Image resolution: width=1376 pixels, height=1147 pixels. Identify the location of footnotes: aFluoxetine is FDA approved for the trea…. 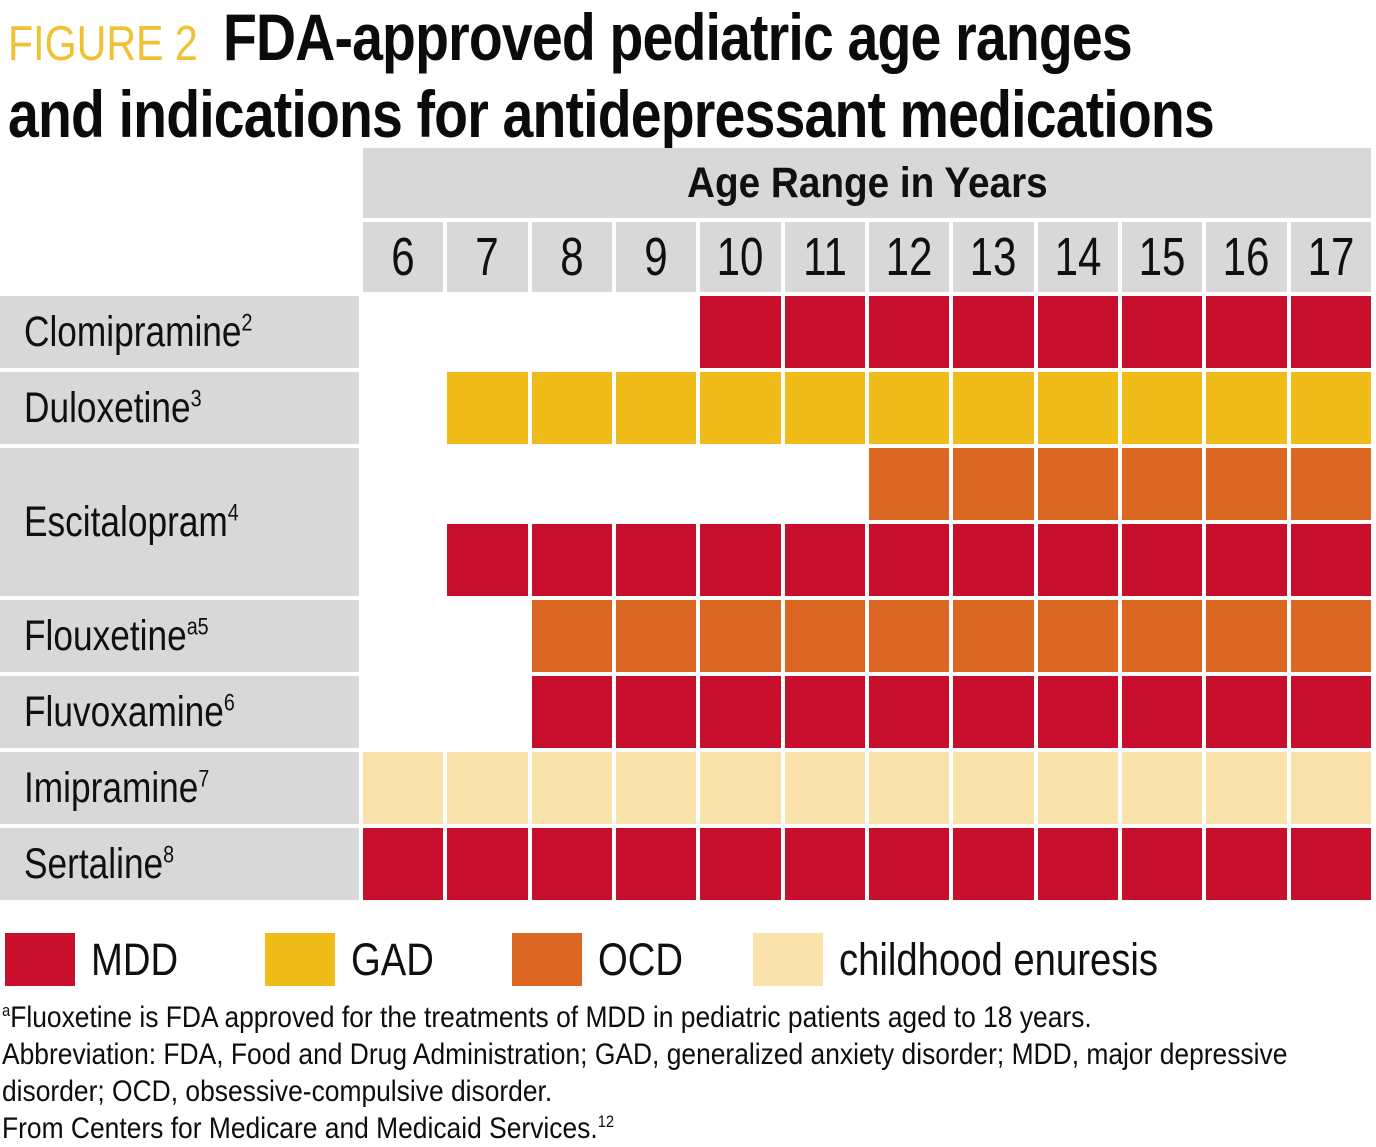
(689, 1073).